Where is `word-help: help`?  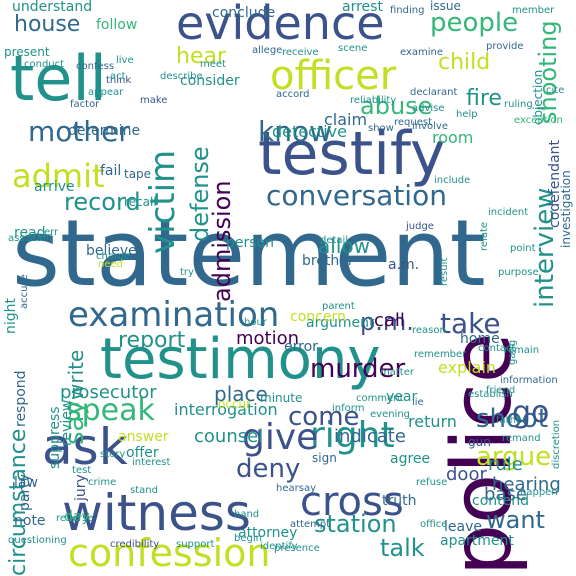 word-help: help is located at coordinates (467, 114).